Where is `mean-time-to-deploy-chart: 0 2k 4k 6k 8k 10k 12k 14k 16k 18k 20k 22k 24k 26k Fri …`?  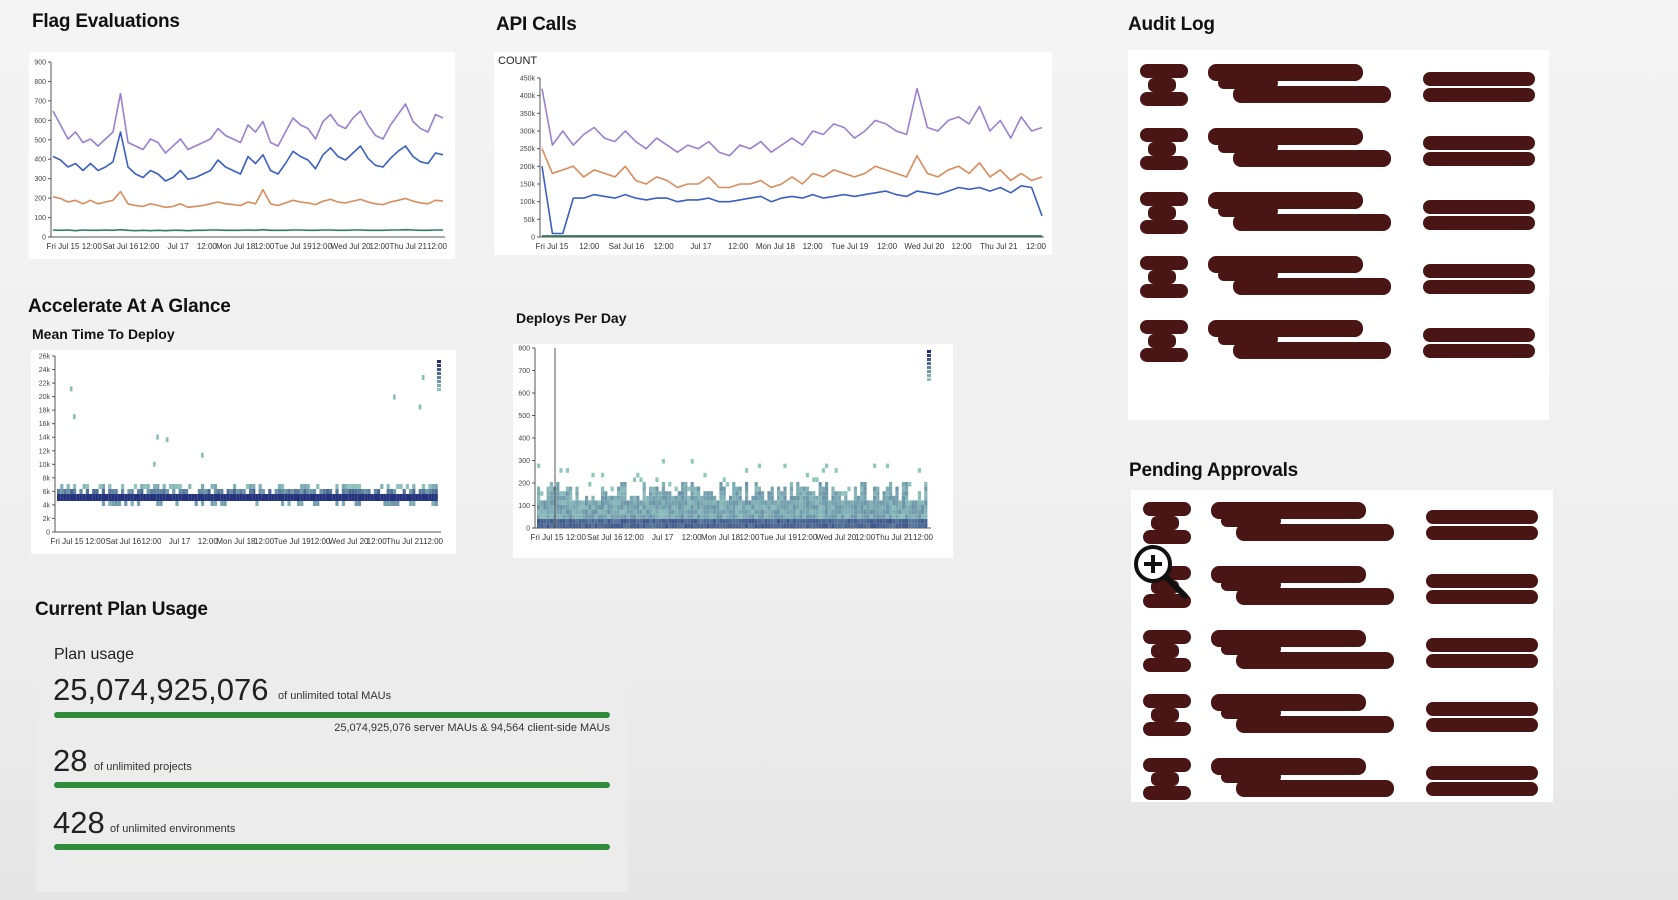
mean-time-to-deploy-chart: 0 2k 4k 6k 8k 10k 12k 14k 16k 18k 20k 22k 24k 26k Fri … is located at coordinates (243, 452).